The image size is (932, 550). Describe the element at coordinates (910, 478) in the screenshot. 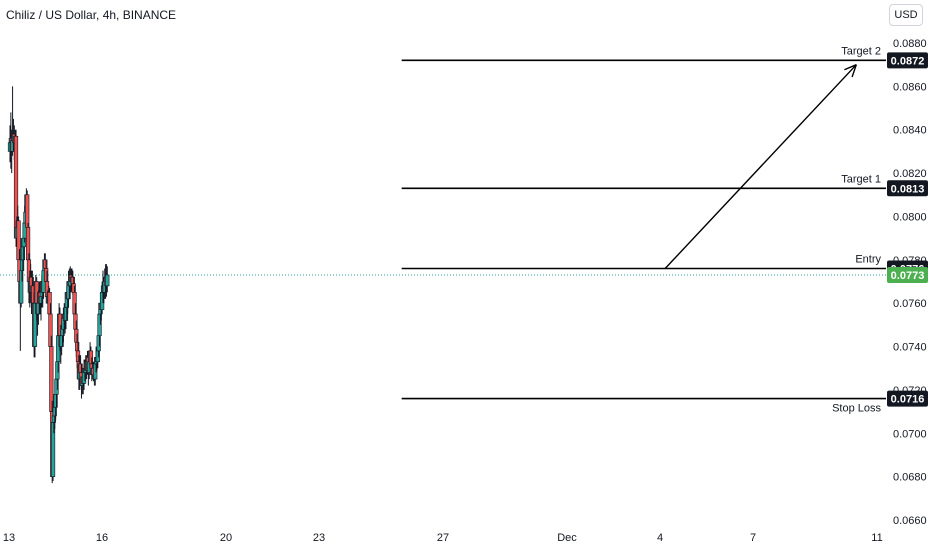

I see `y-tick-label: 0.0680` at that location.